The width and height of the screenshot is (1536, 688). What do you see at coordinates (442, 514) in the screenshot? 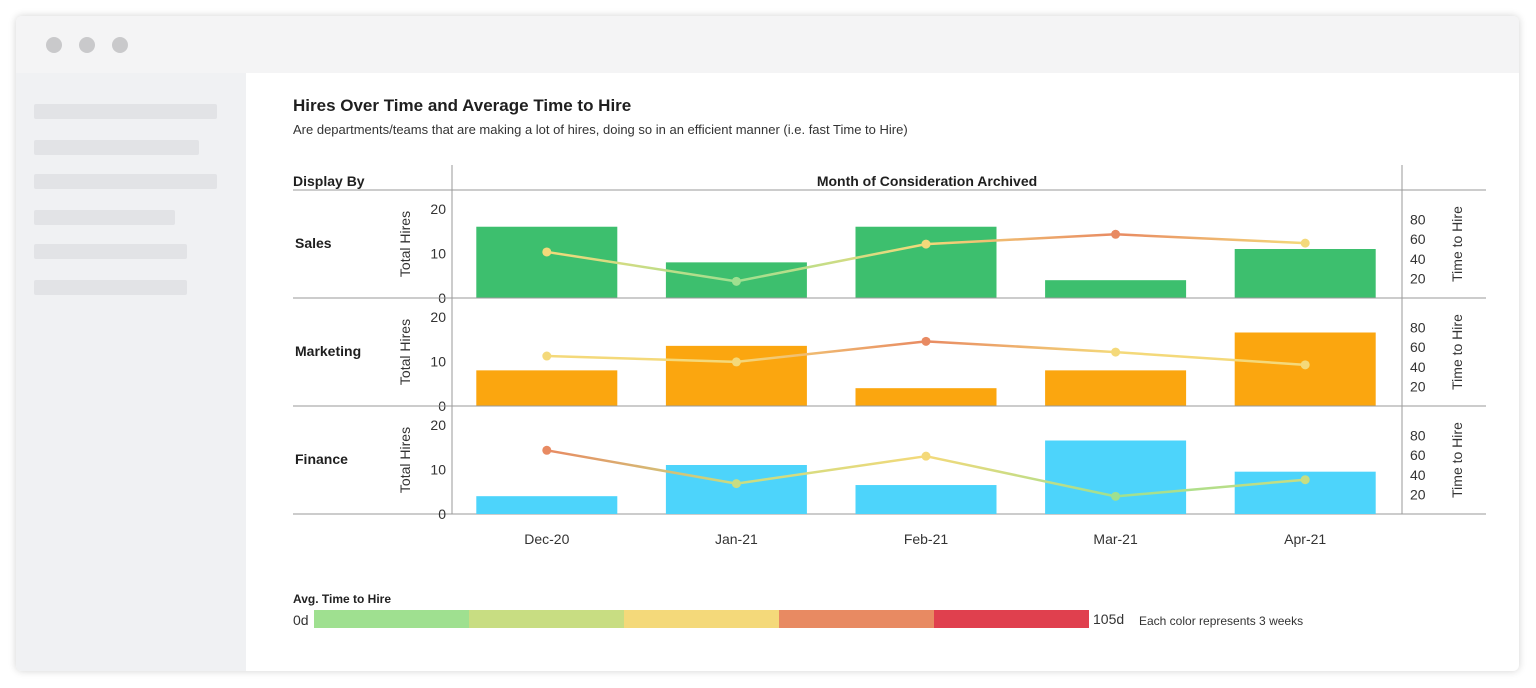
I see `left-tick-label: 0` at bounding box center [442, 514].